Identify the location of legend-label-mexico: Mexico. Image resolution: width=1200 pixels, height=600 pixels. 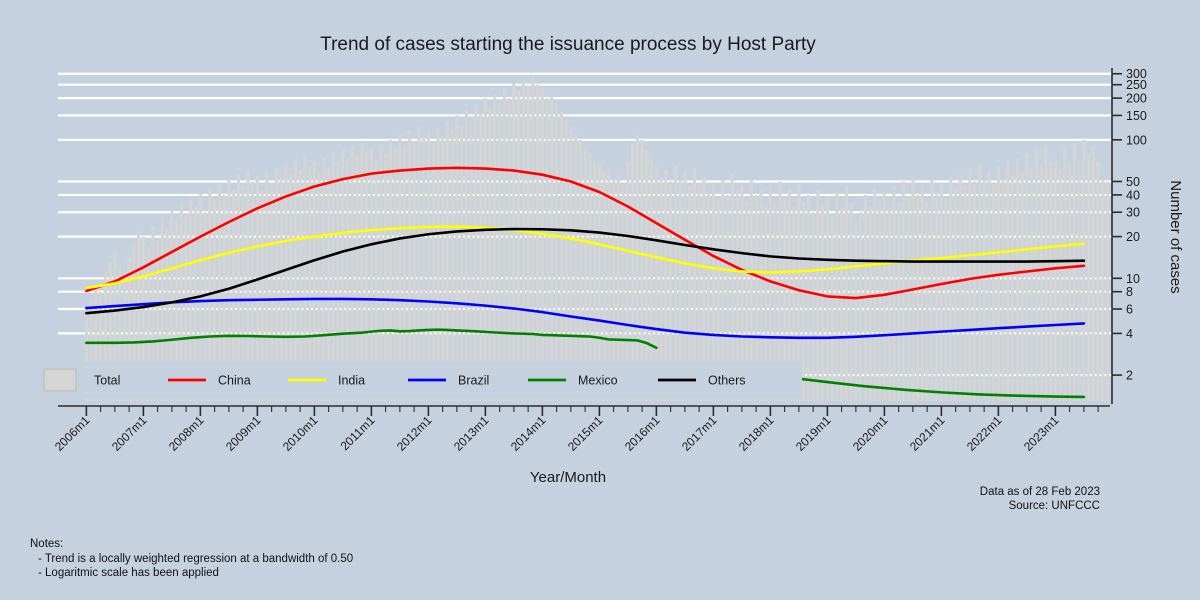
(598, 380).